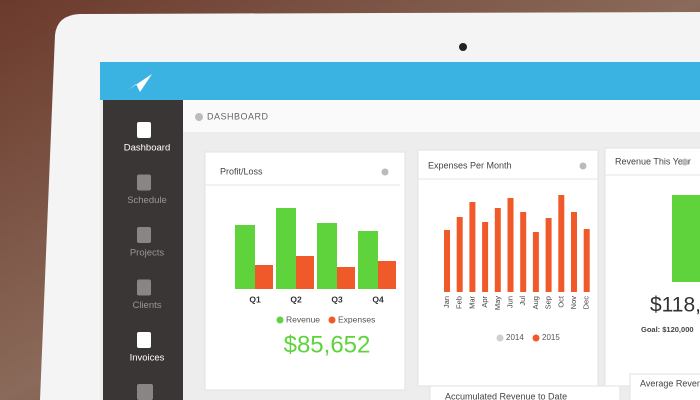 The width and height of the screenshot is (700, 400). I want to click on revenue-progress-bar, so click(686, 238).